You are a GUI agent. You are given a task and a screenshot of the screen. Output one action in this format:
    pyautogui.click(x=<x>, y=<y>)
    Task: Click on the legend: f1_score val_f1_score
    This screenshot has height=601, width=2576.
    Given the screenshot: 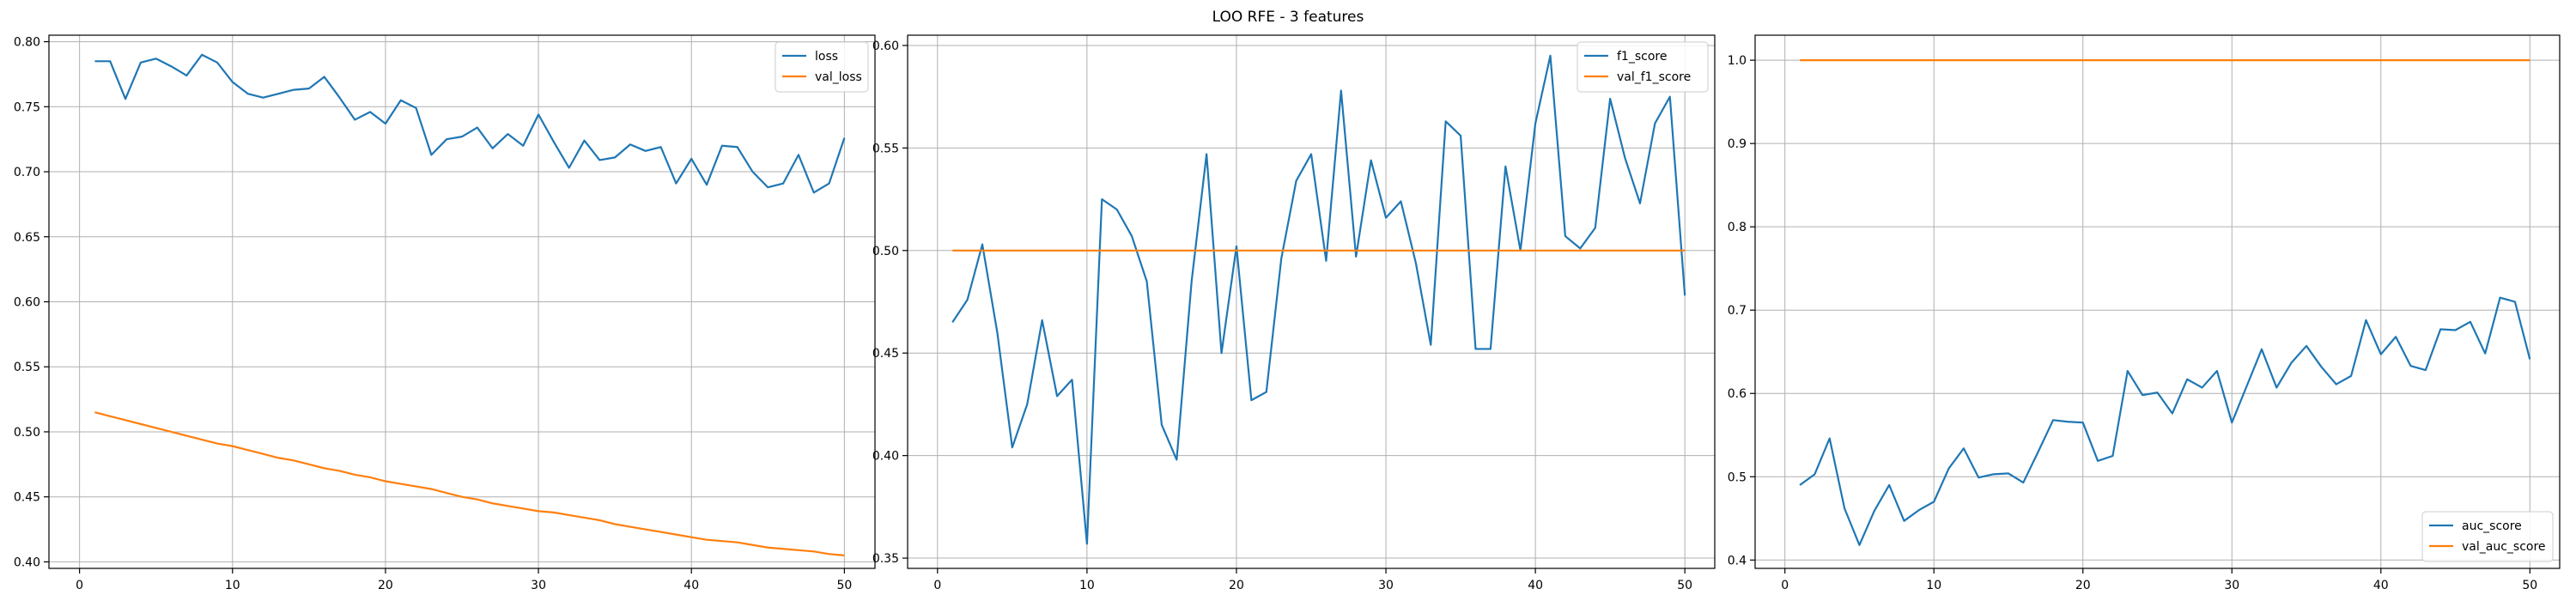 What is the action you would take?
    pyautogui.click(x=1643, y=67)
    